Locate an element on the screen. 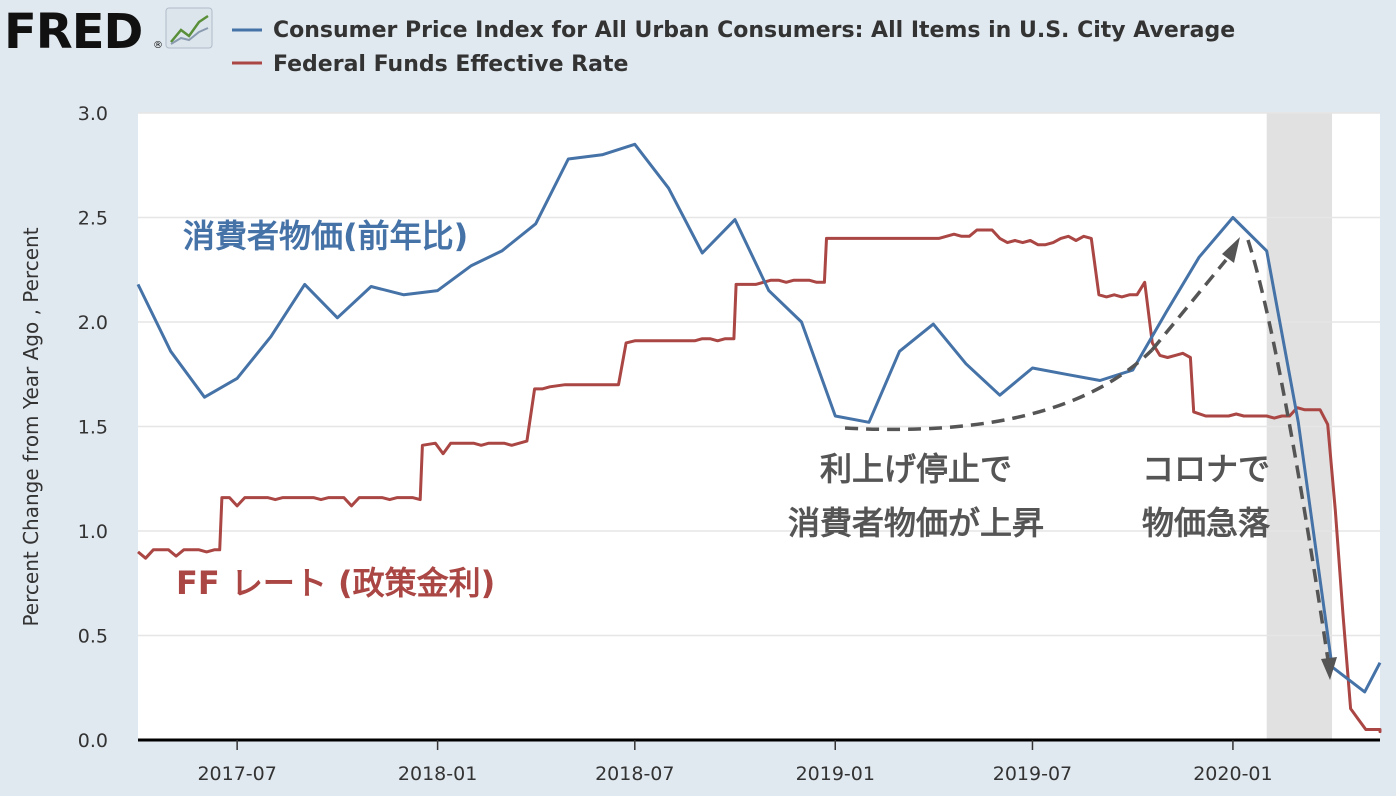  y-tick-label: 0.5 is located at coordinates (93, 637).